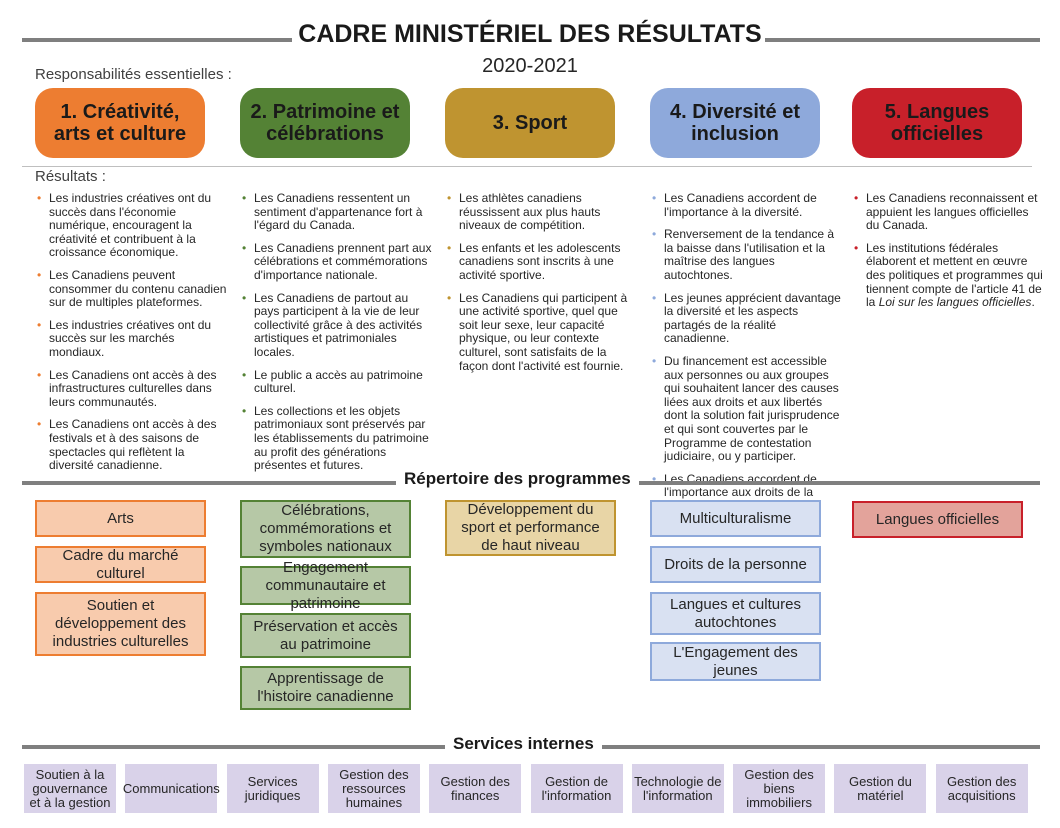 The width and height of the screenshot is (1060, 828). I want to click on title-rule-right, so click(902, 40).